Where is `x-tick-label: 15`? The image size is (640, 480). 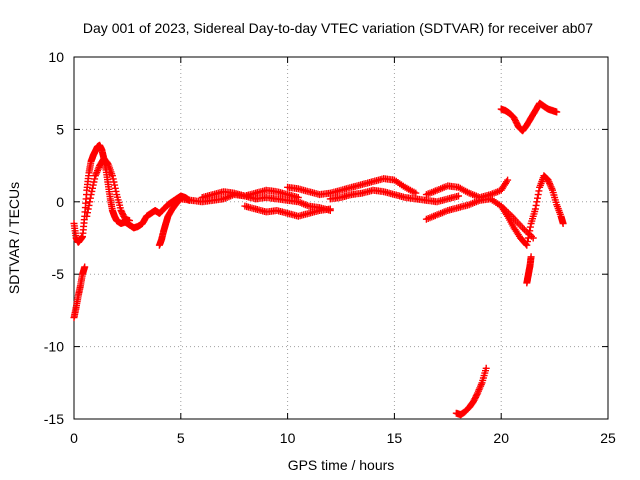 x-tick-label: 15 is located at coordinates (395, 438).